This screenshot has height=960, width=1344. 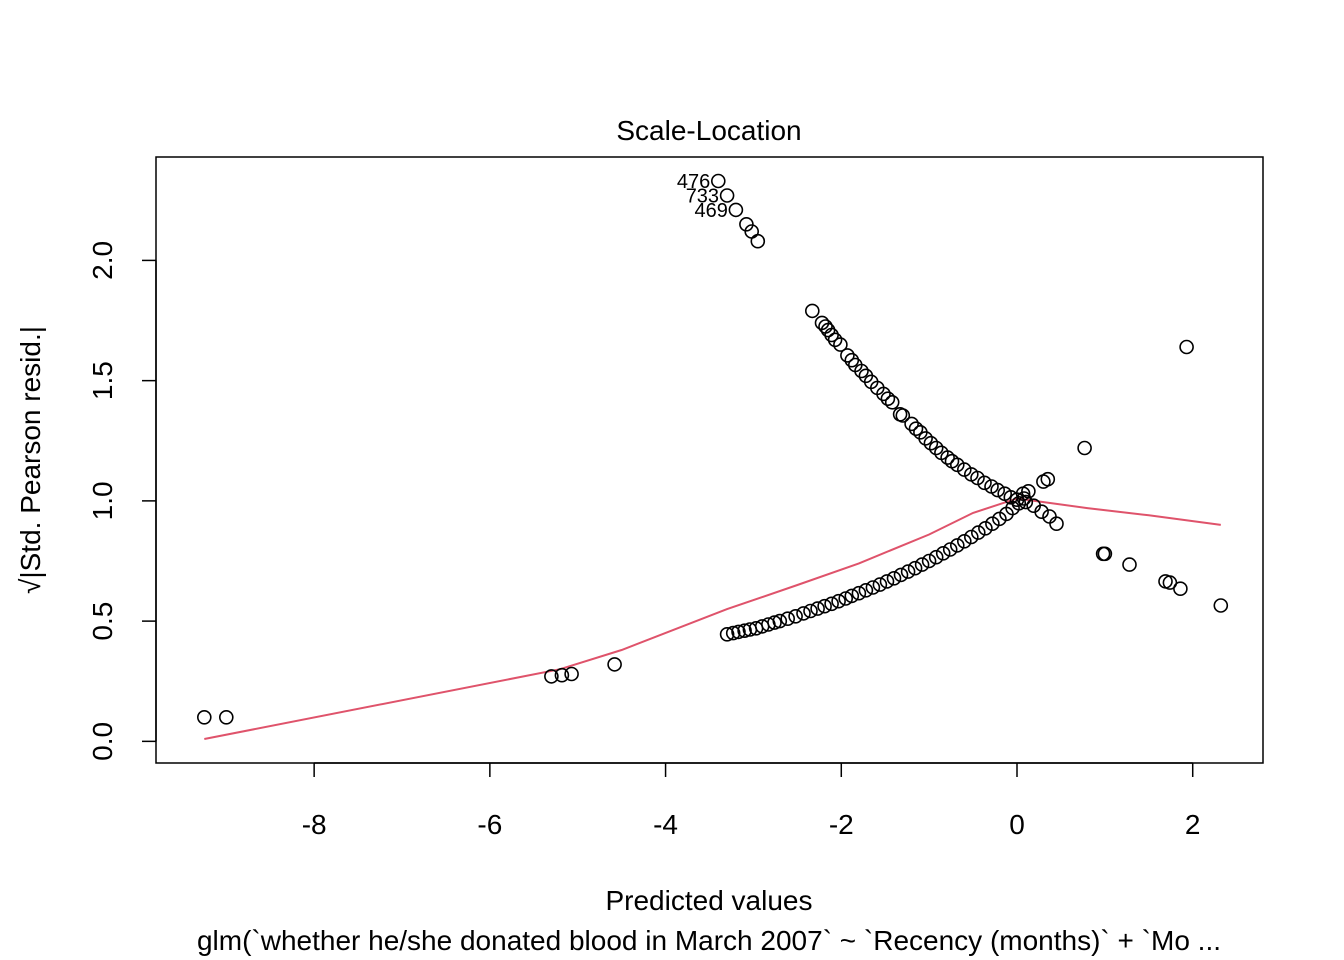 What do you see at coordinates (102, 621) in the screenshot?
I see `y-tick-label: 0.5` at bounding box center [102, 621].